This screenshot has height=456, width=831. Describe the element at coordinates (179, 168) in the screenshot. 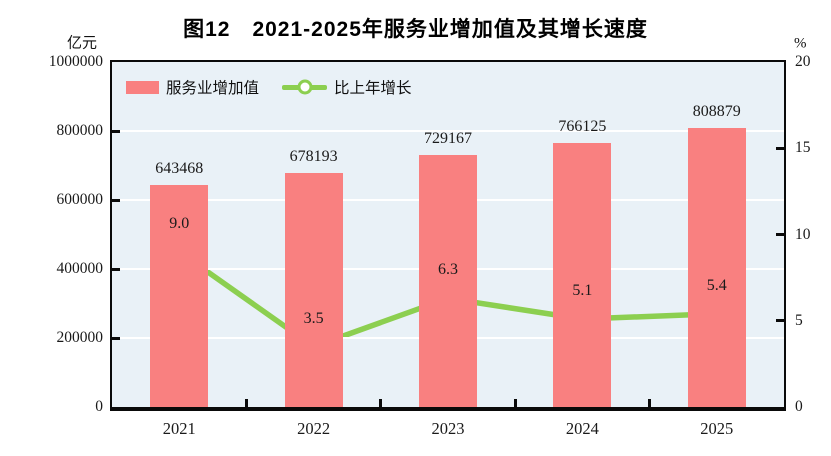

I see `bar-value-label: 643468` at that location.